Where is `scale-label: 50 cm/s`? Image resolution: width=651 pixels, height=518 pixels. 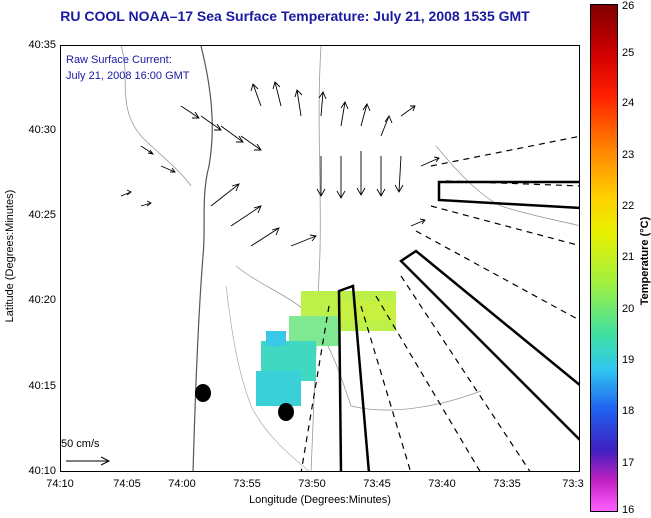 scale-label: 50 cm/s is located at coordinates (80, 444).